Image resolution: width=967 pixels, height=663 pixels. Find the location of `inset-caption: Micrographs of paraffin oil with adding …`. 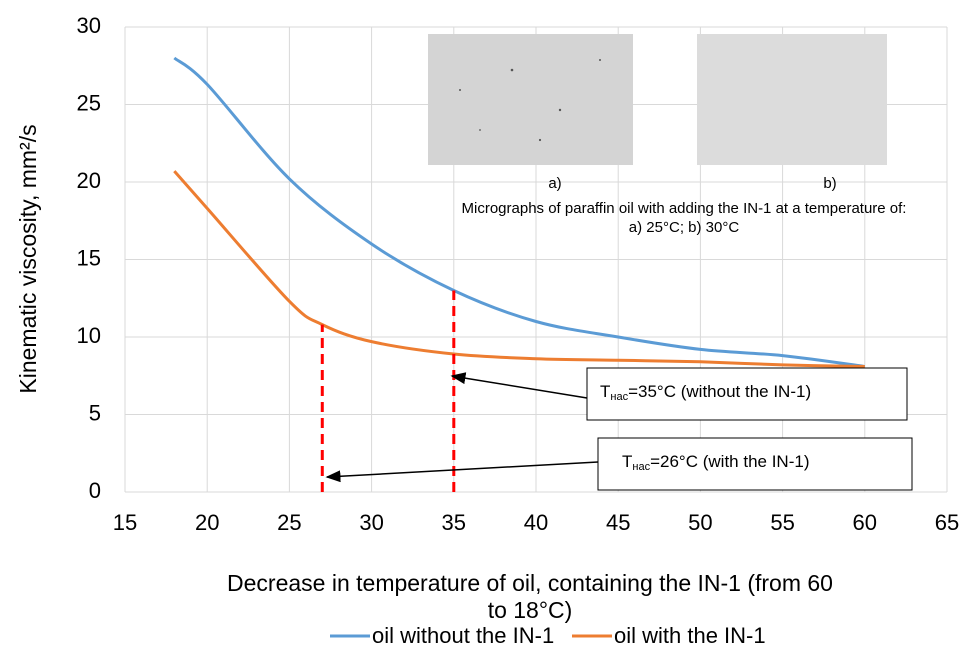

inset-caption: Micrographs of paraffin oil with adding … is located at coordinates (684, 208).